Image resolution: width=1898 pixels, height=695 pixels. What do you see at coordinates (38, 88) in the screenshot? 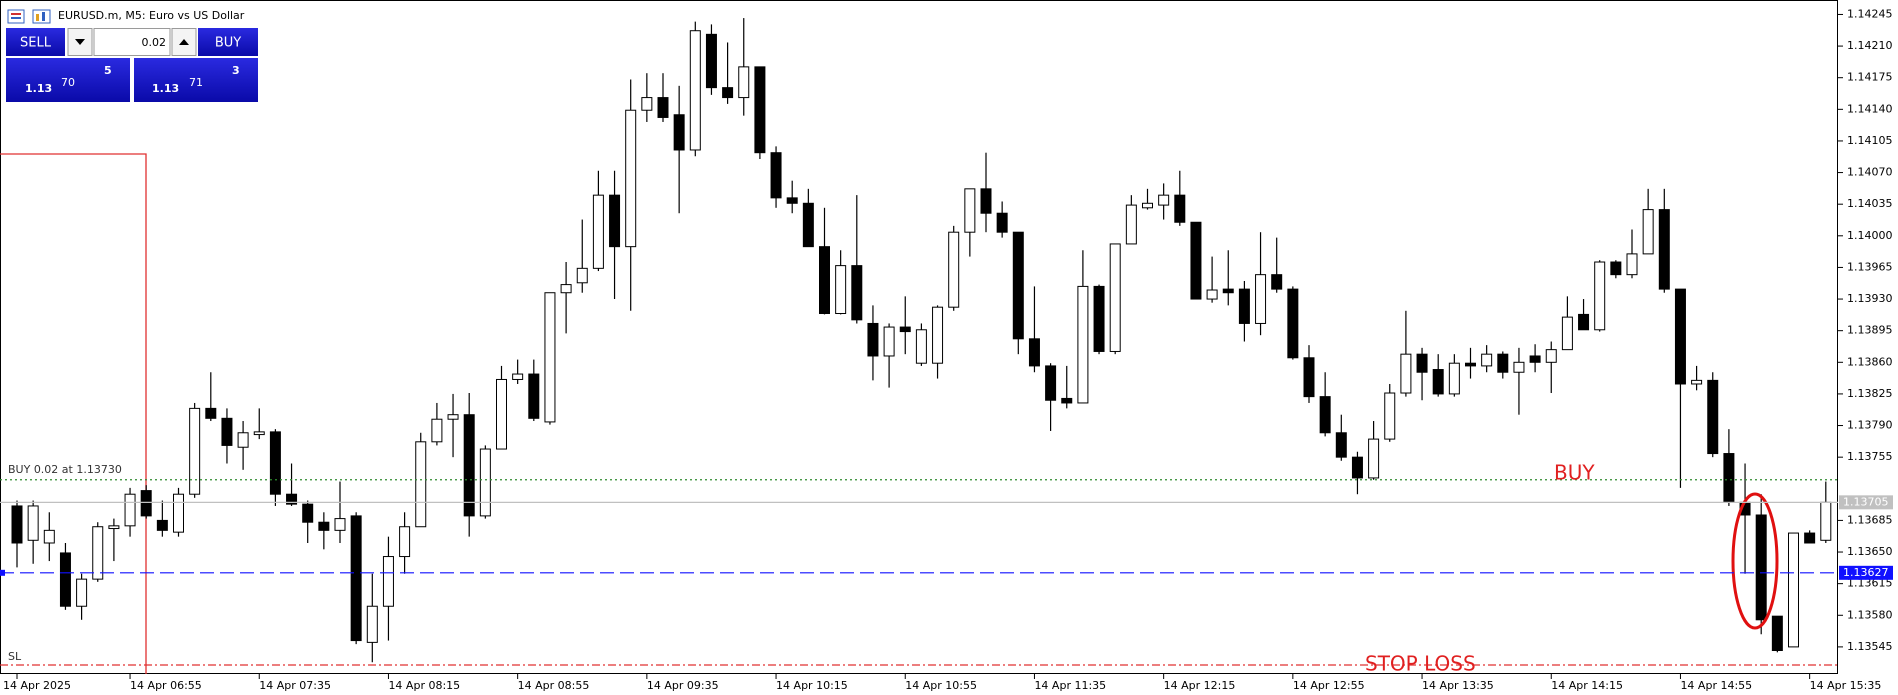
I see `bid-handle: 1.13` at bounding box center [38, 88].